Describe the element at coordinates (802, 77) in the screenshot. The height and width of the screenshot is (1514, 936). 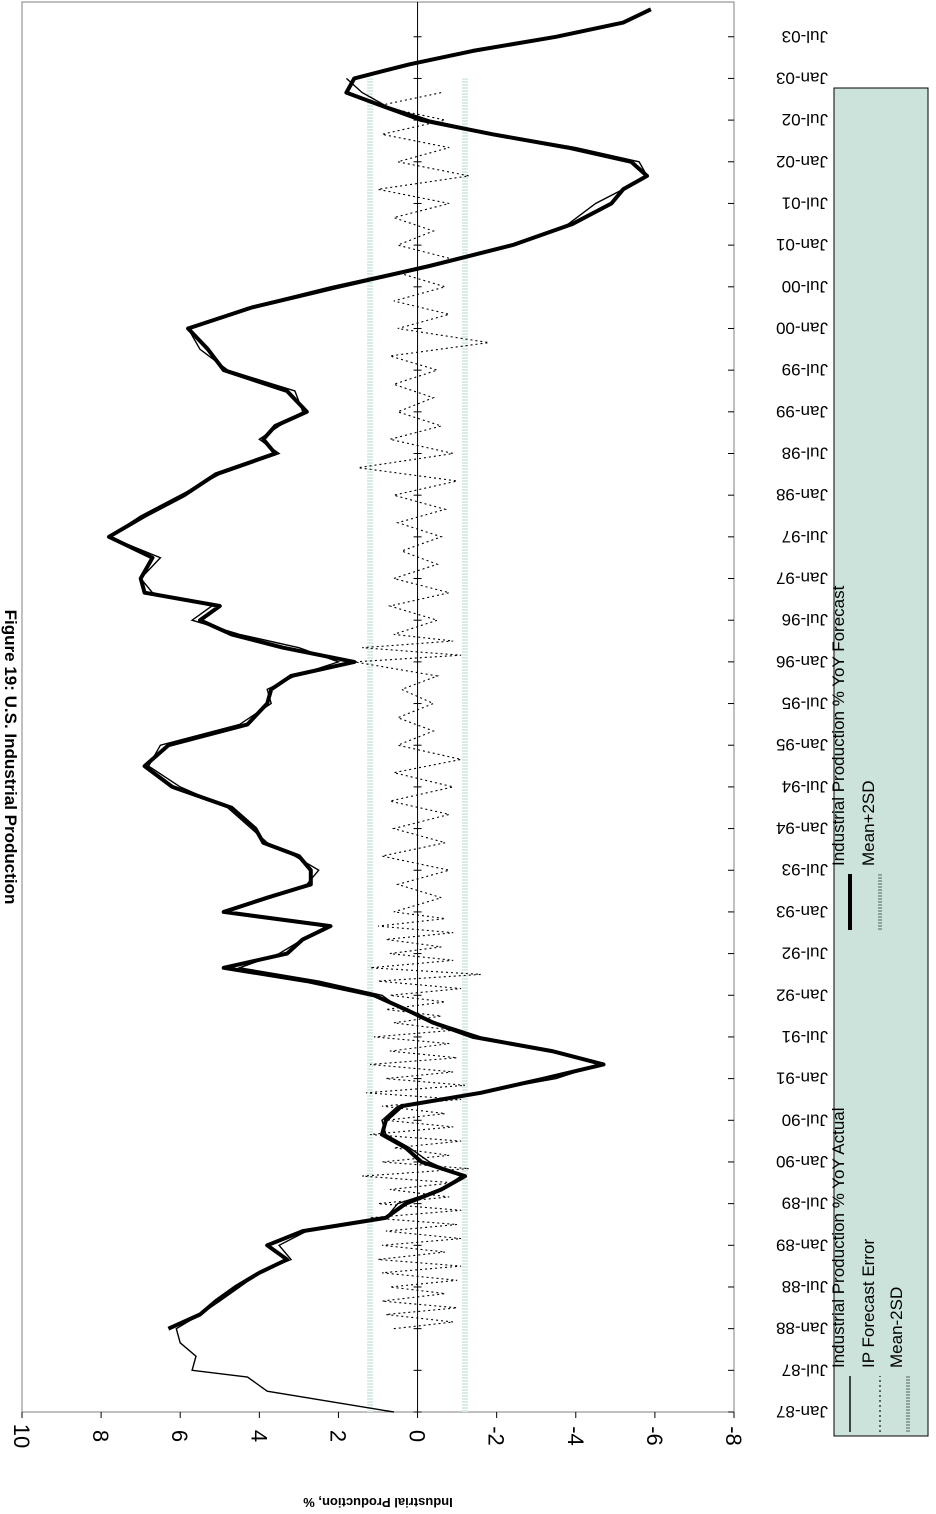
I see `x-tick-label: Jan-03` at that location.